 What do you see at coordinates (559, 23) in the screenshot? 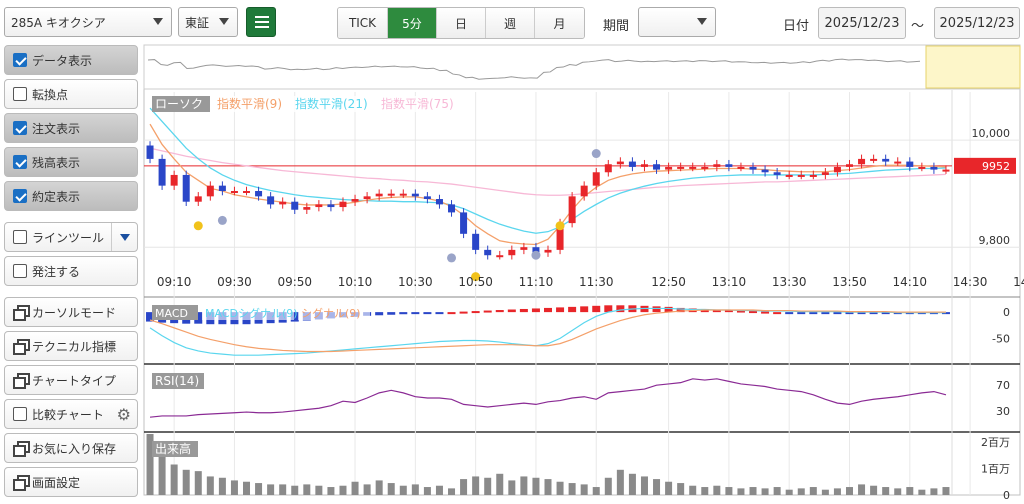
I see `tab-month: 月` at bounding box center [559, 23].